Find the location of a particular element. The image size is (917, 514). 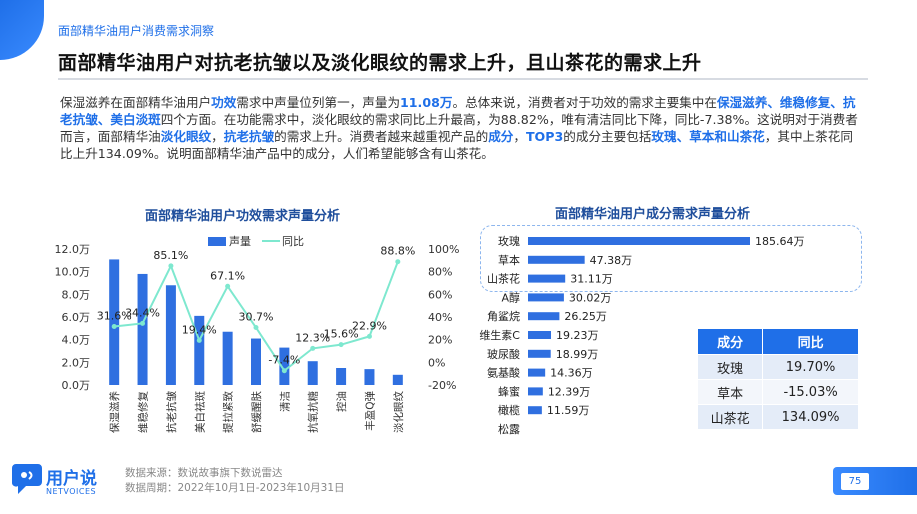

x-tick-label: 保湿滋养 is located at coordinates (114, 412).